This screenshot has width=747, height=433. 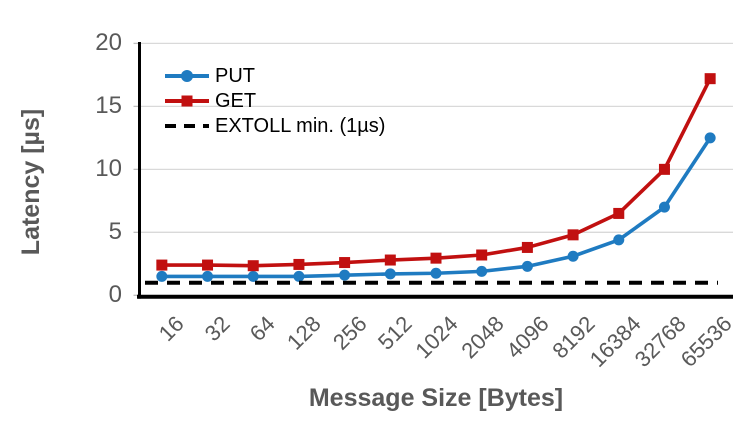 What do you see at coordinates (300, 126) in the screenshot?
I see `legend-label: EXTOLL min. (1µs)` at bounding box center [300, 126].